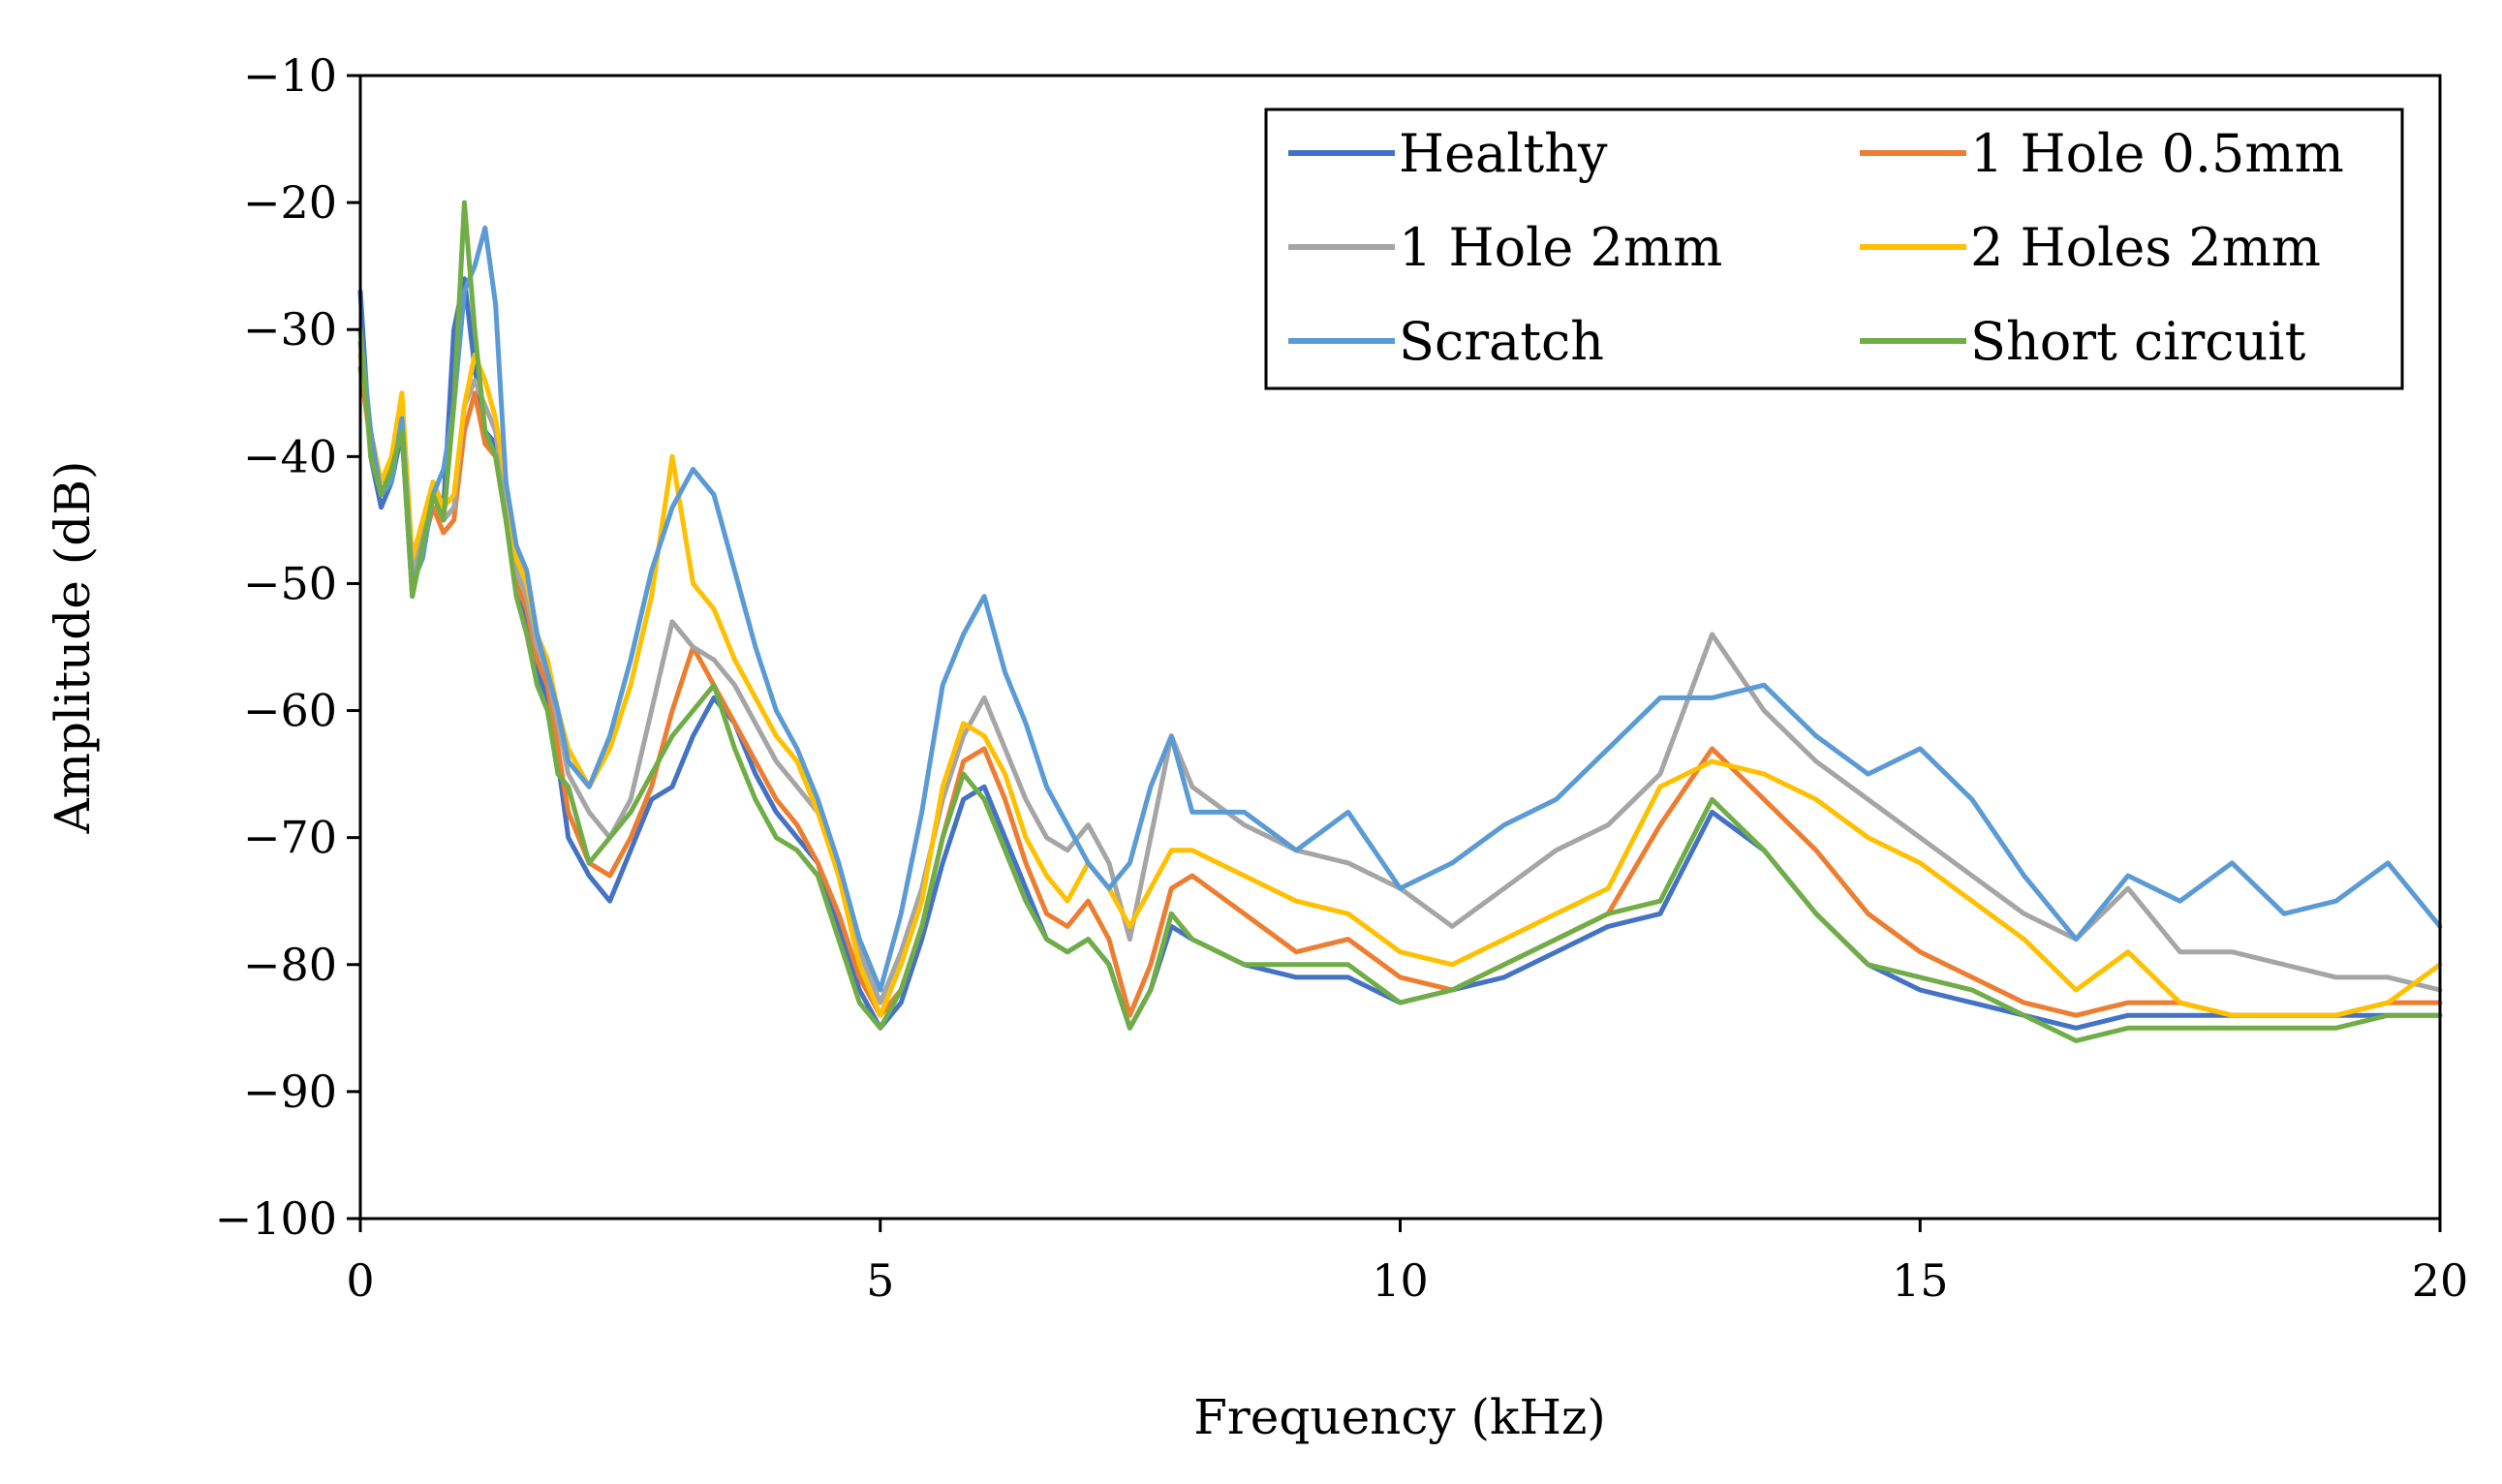  Describe the element at coordinates (290, 1092) in the screenshot. I see `y-tick-label: −90` at that location.